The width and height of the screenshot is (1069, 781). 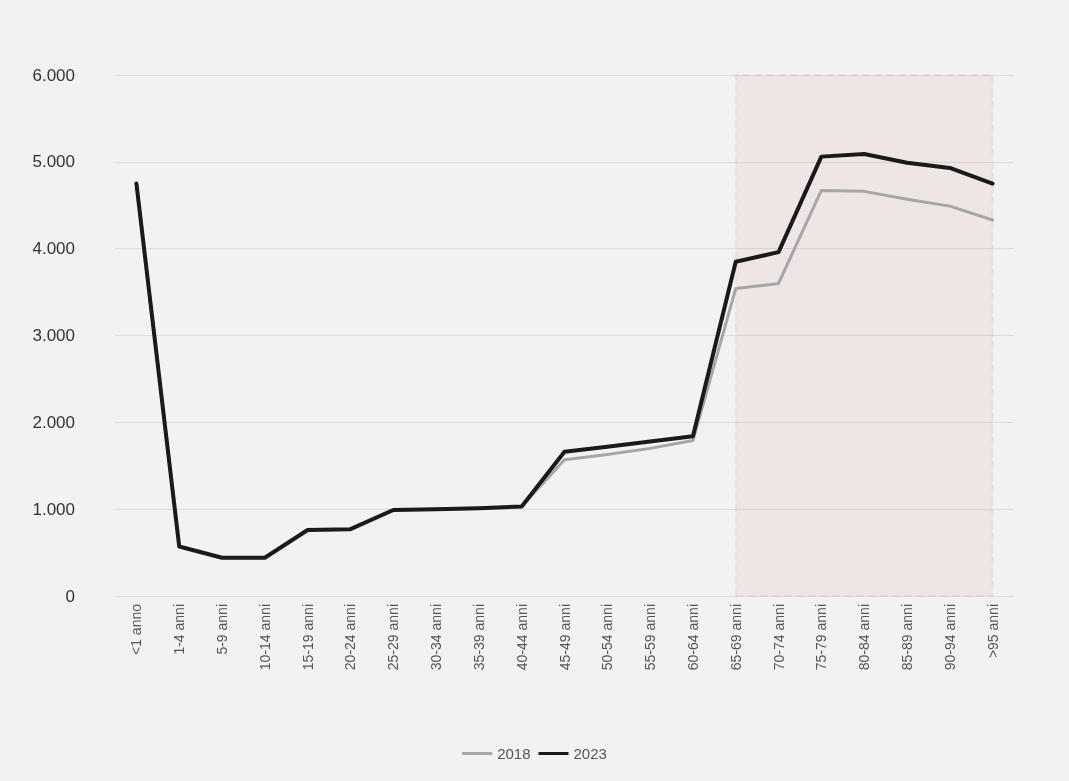 I want to click on x-tick-label: 35-39 anni, so click(x=478, y=637).